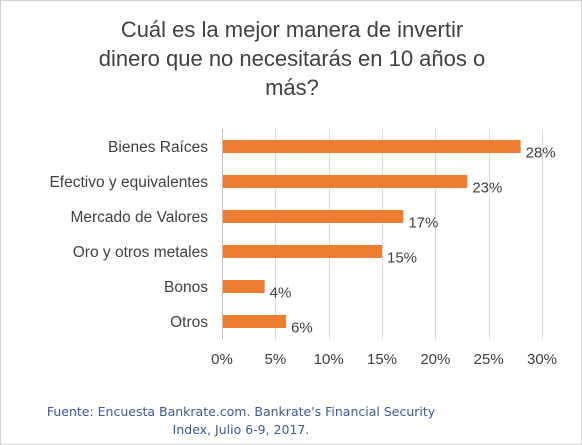 Image resolution: width=582 pixels, height=445 pixels. I want to click on category-label: Mercado de Valores, so click(139, 217).